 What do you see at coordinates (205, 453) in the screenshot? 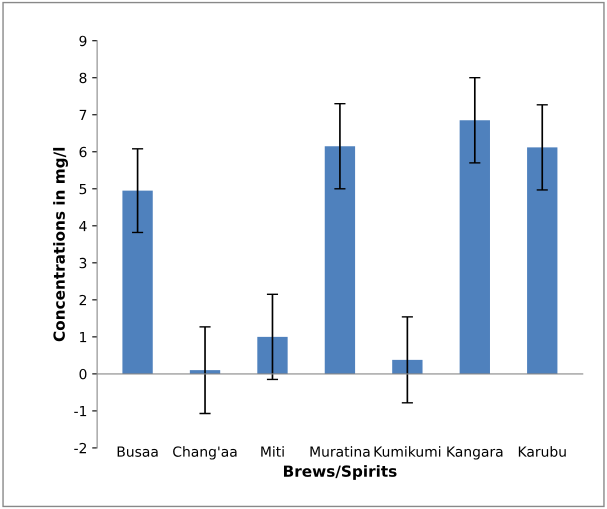
I see `x-tick-label: Chang'aa` at bounding box center [205, 453].